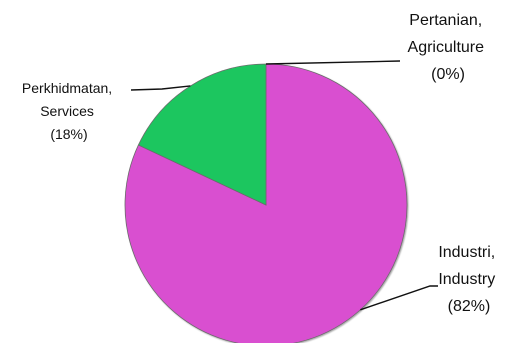  I want to click on data-label-industry-line2: Industry, so click(466, 279).